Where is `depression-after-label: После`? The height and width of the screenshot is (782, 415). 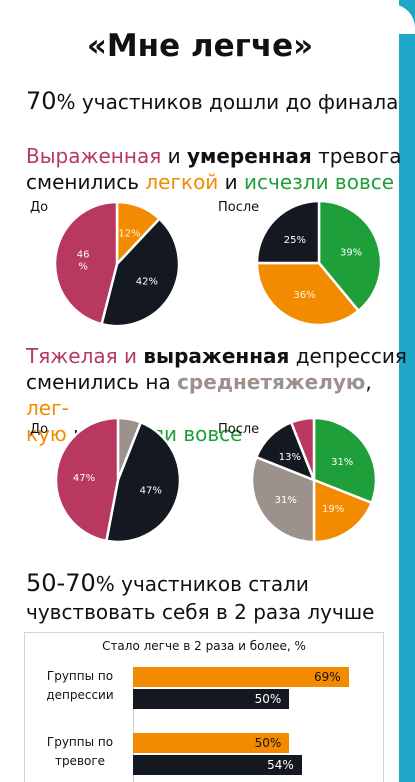 depression-after-label: После is located at coordinates (239, 429).